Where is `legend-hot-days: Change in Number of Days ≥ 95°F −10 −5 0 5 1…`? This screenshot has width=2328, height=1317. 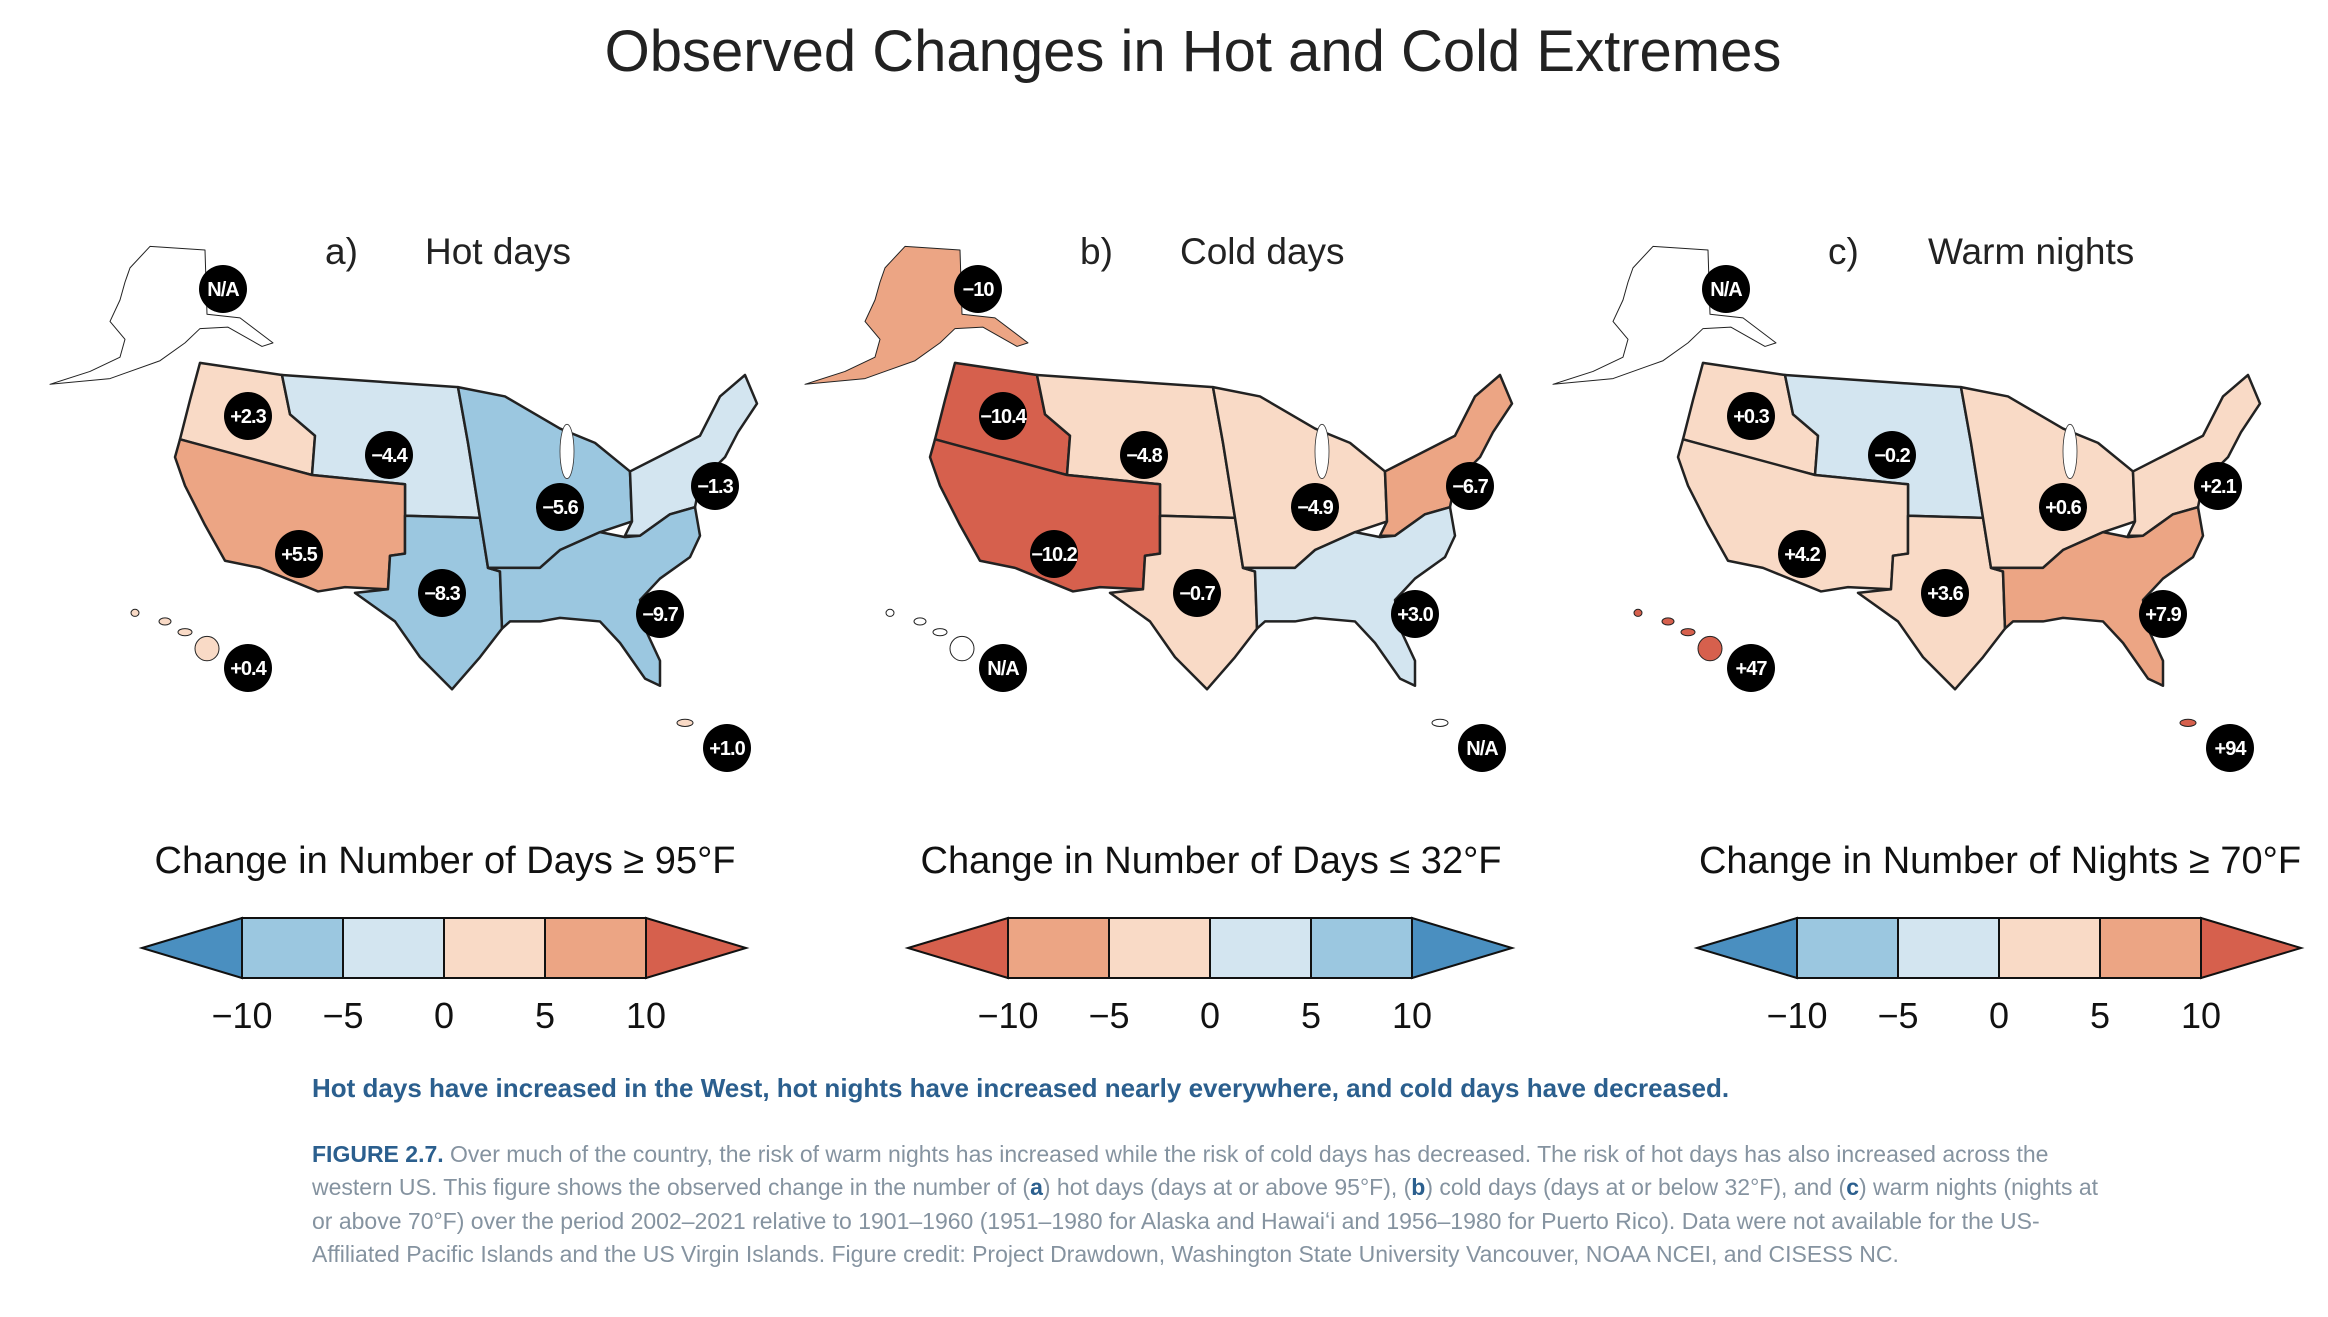
legend-hot-days: Change in Number of Days ≥ 95°F −10 −5 0 5 1… is located at coordinates (455, 940).